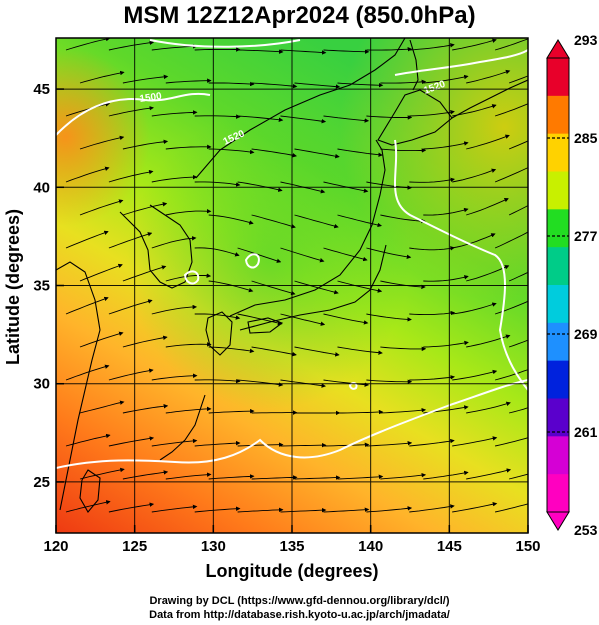  I want to click on x-tick-label: 125, so click(134, 546).